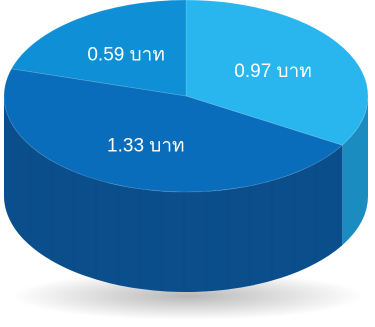 The height and width of the screenshot is (327, 375). What do you see at coordinates (273, 71) in the screenshot?
I see `slice-label-0: 0.97 บาท` at bounding box center [273, 71].